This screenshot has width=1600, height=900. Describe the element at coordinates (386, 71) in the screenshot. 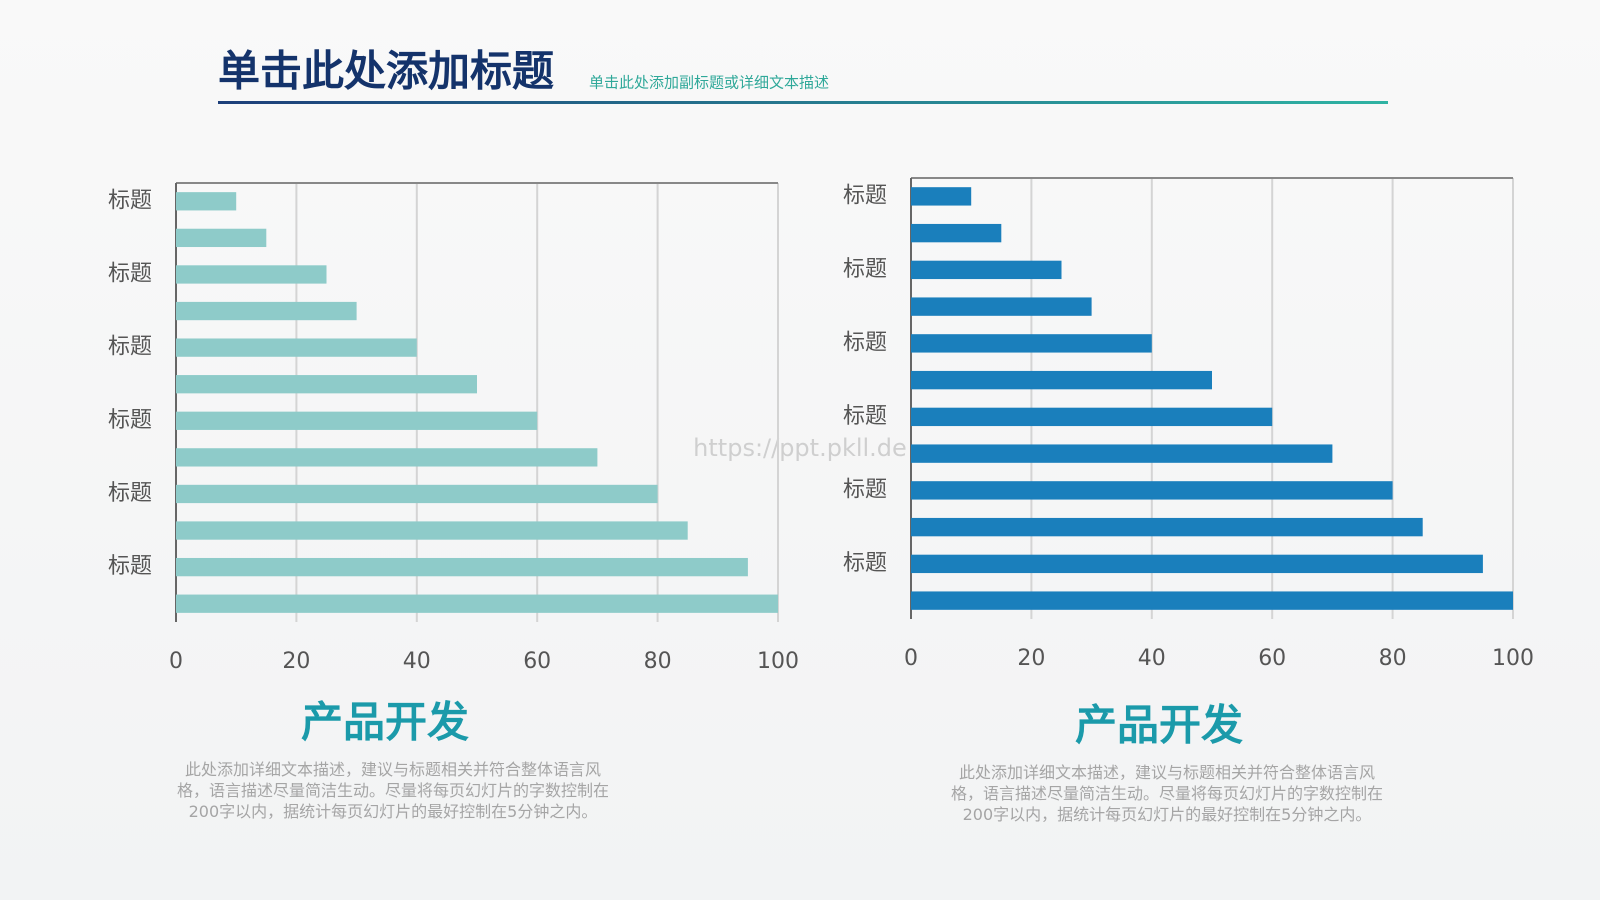

I see `page-title: 单击此处添加标题` at that location.